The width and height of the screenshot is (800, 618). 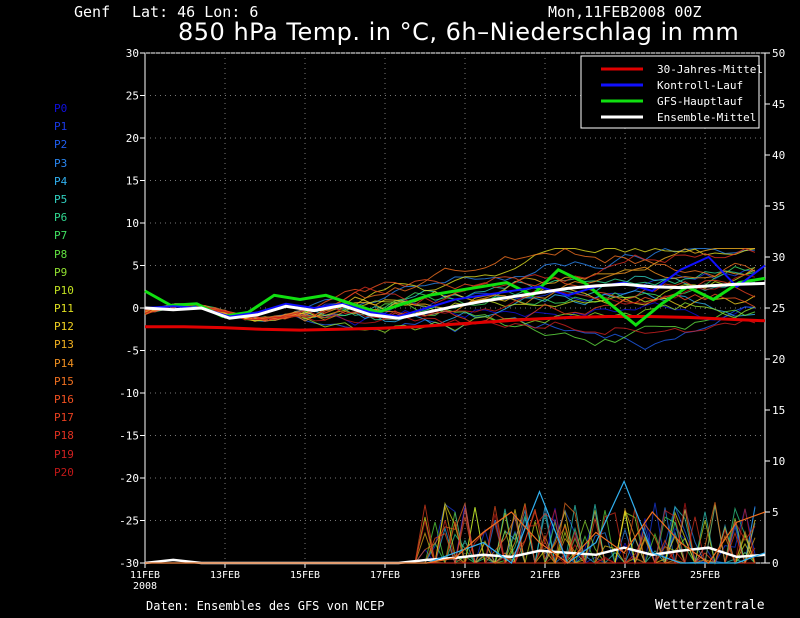 What do you see at coordinates (465, 575) in the screenshot?
I see `x-tick-label: 19FEB` at bounding box center [465, 575].